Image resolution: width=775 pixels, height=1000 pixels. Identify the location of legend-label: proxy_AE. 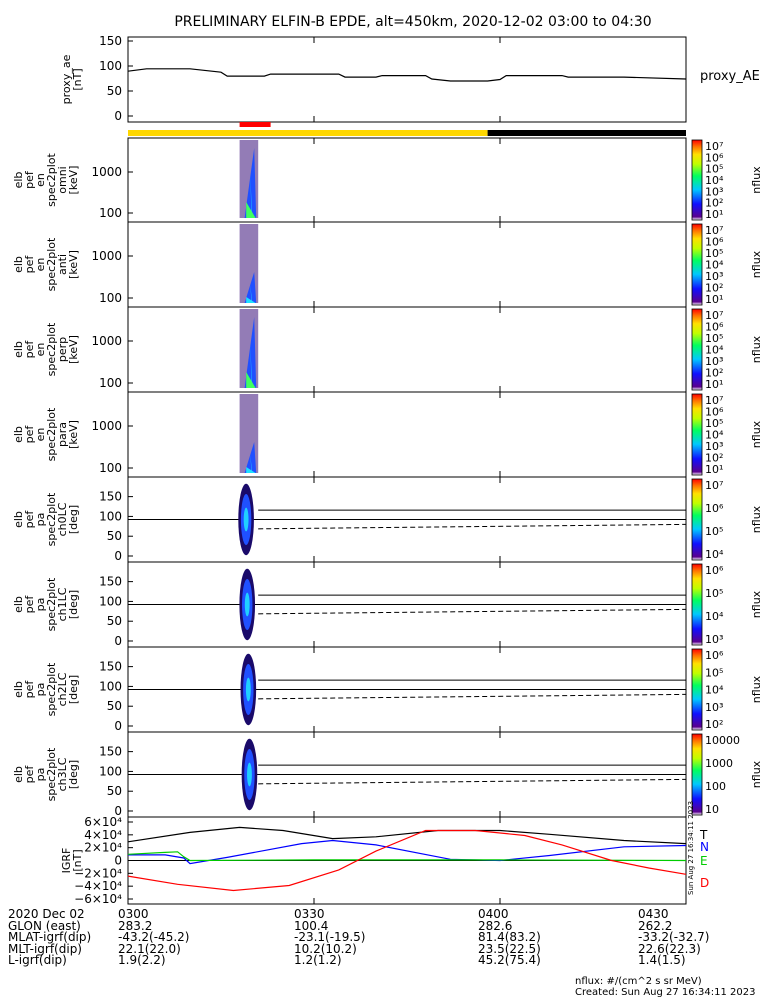
(730, 76).